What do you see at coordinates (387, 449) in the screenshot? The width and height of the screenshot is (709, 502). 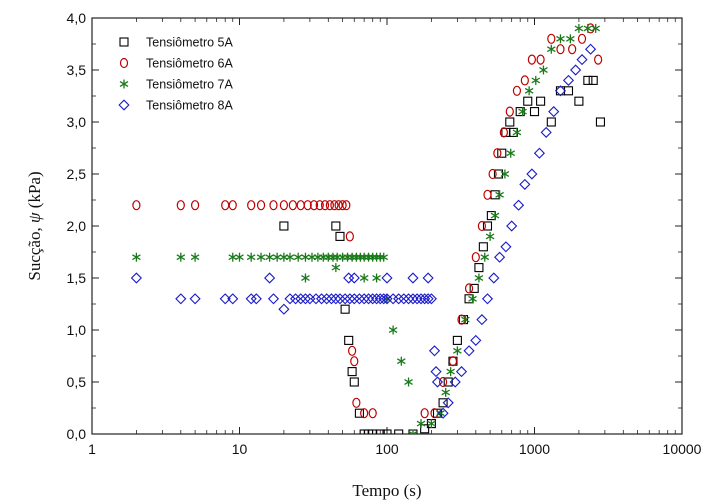 I see `x-tick-label: 100` at bounding box center [387, 449].